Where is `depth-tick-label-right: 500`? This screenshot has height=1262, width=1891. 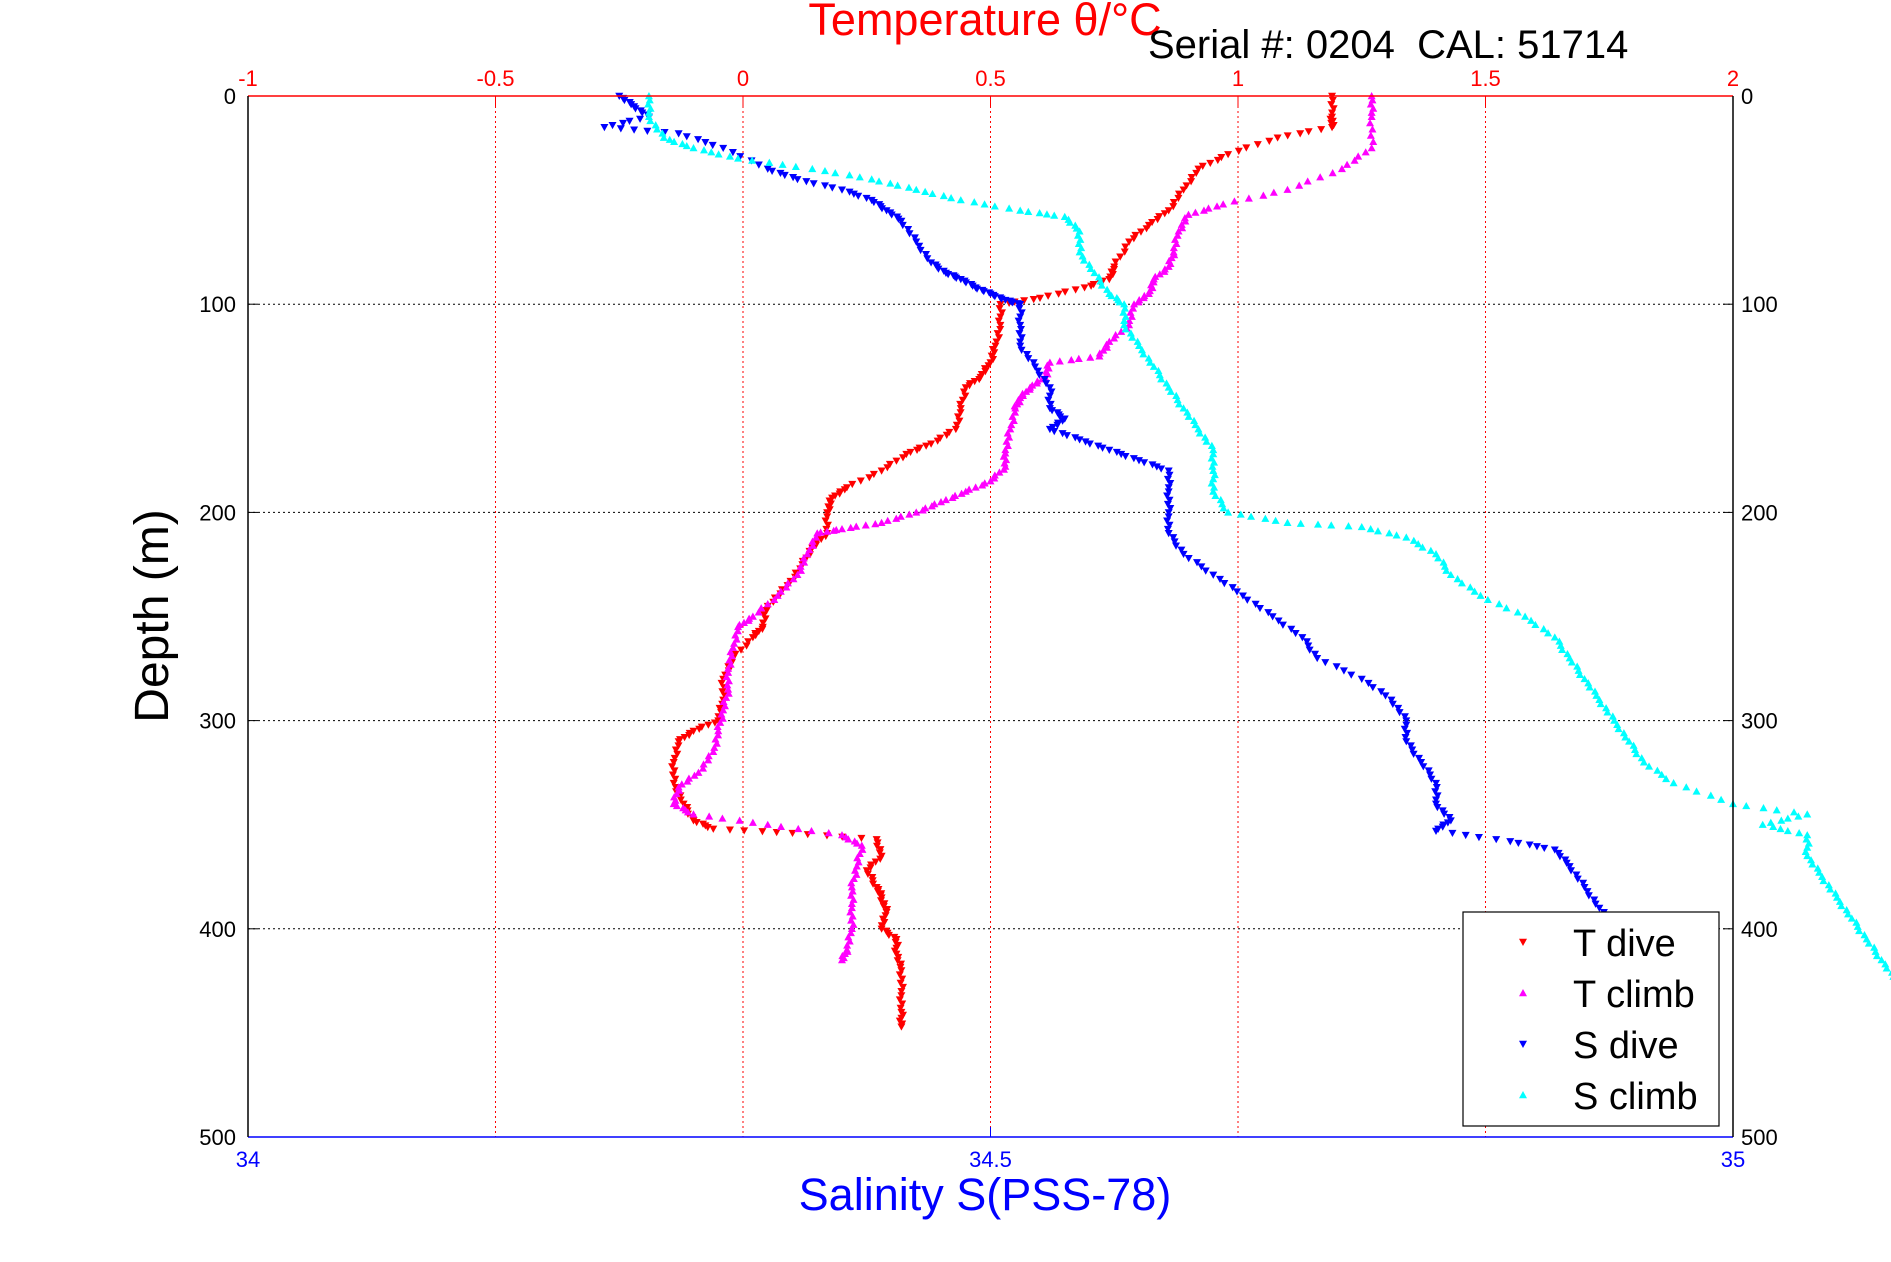 depth-tick-label-right: 500 is located at coordinates (1759, 1137).